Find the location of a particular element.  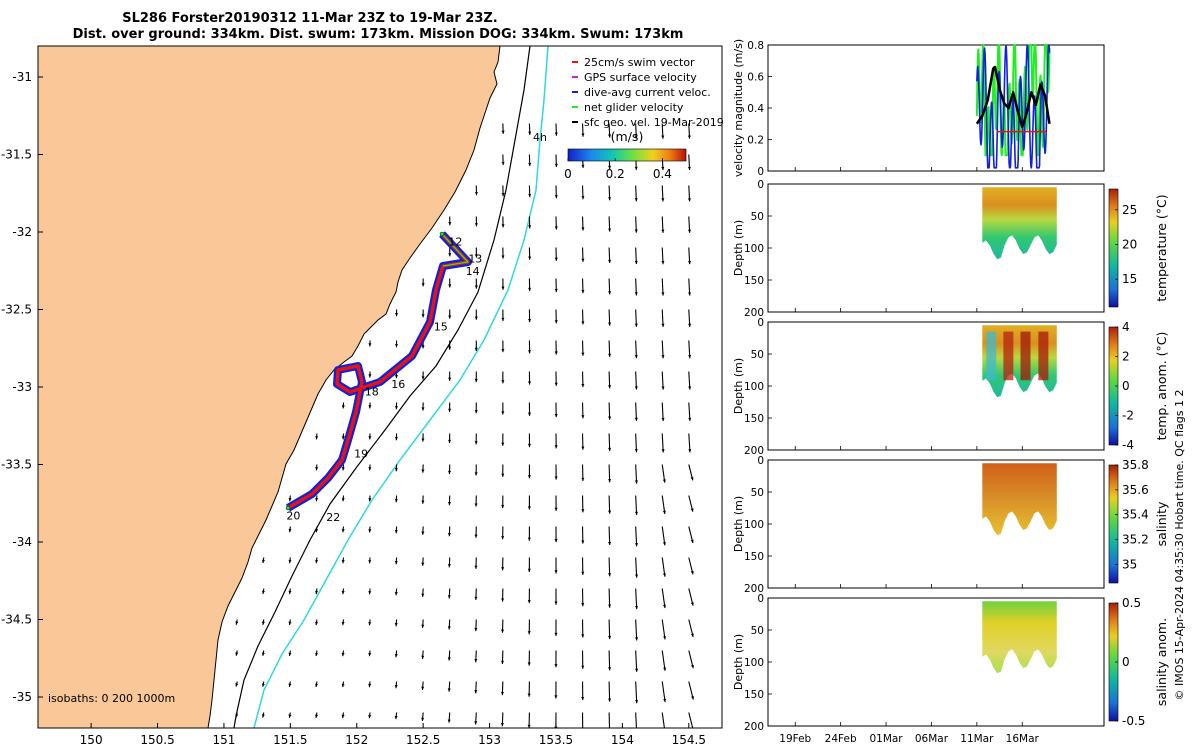

map-ytick-label: -33 is located at coordinates (22, 387).